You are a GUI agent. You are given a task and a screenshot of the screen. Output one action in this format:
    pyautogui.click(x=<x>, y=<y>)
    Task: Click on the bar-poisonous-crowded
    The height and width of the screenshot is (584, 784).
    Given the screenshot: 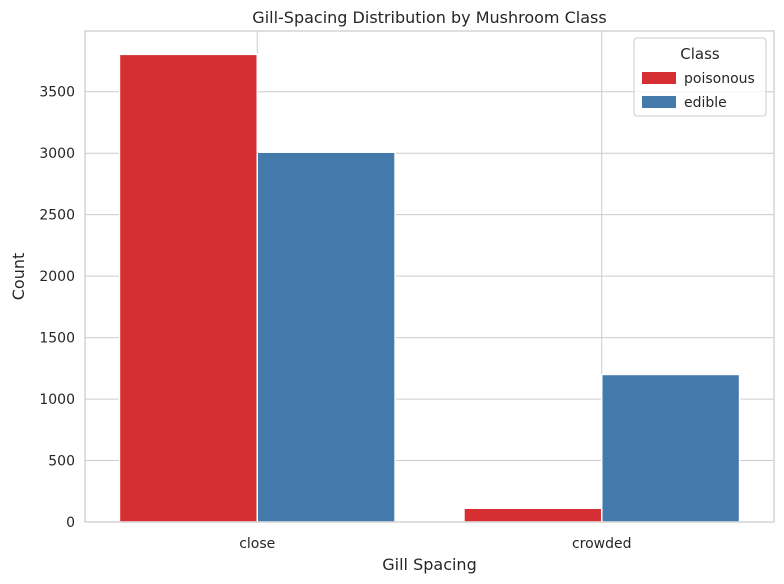 What is the action you would take?
    pyautogui.click(x=533, y=515)
    